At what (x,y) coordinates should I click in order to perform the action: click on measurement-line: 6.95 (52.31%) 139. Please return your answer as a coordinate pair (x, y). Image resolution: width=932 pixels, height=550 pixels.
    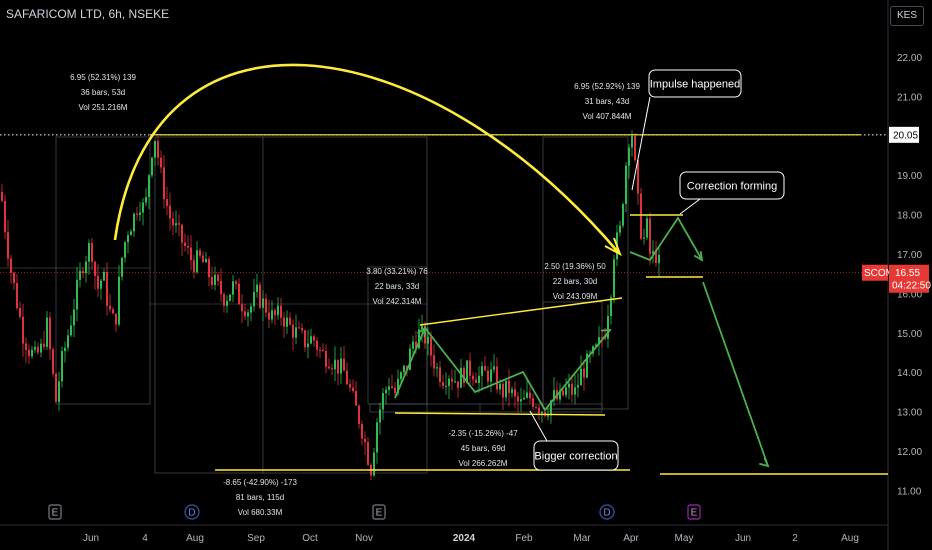
    Looking at the image, I should click on (103, 77).